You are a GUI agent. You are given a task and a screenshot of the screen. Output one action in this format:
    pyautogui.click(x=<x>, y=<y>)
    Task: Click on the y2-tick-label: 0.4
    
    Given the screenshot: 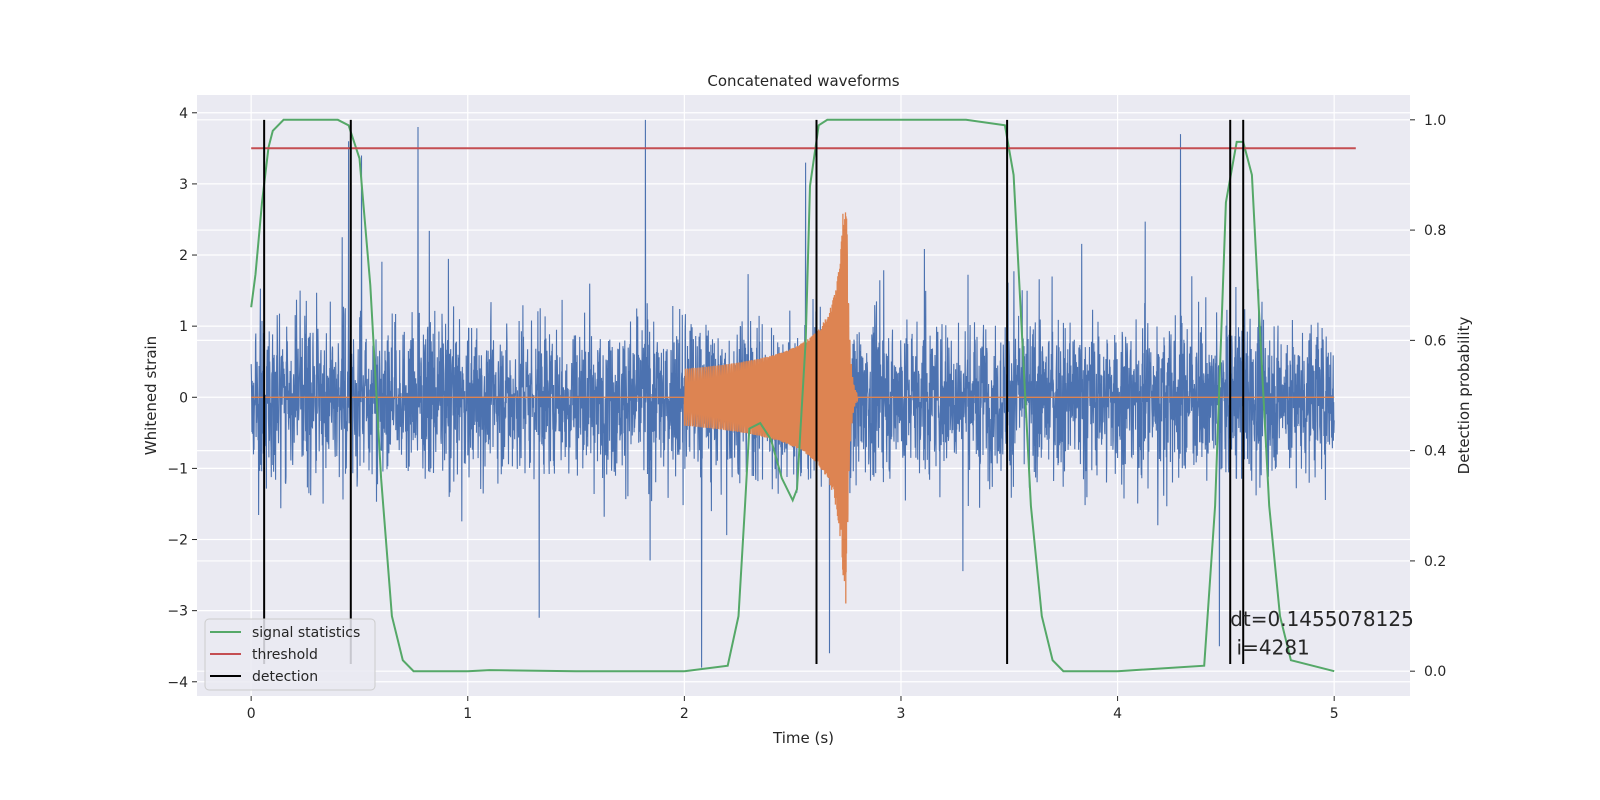 What is the action you would take?
    pyautogui.click(x=1435, y=452)
    